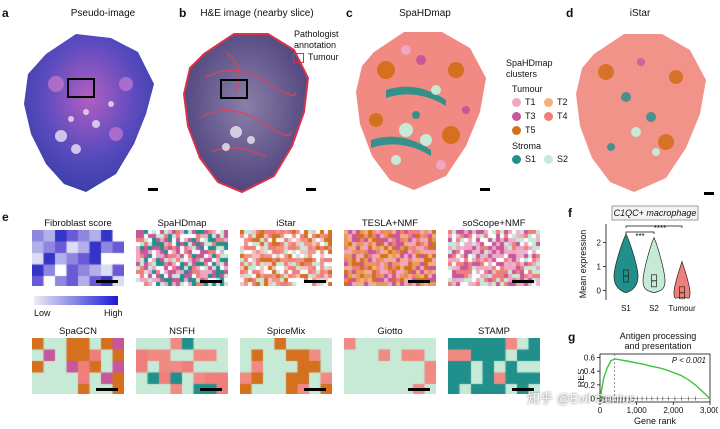 The image size is (720, 429). Describe the element at coordinates (257, 13) in the screenshot. I see `panel-b-title: H&E image (nearby slice)` at that location.